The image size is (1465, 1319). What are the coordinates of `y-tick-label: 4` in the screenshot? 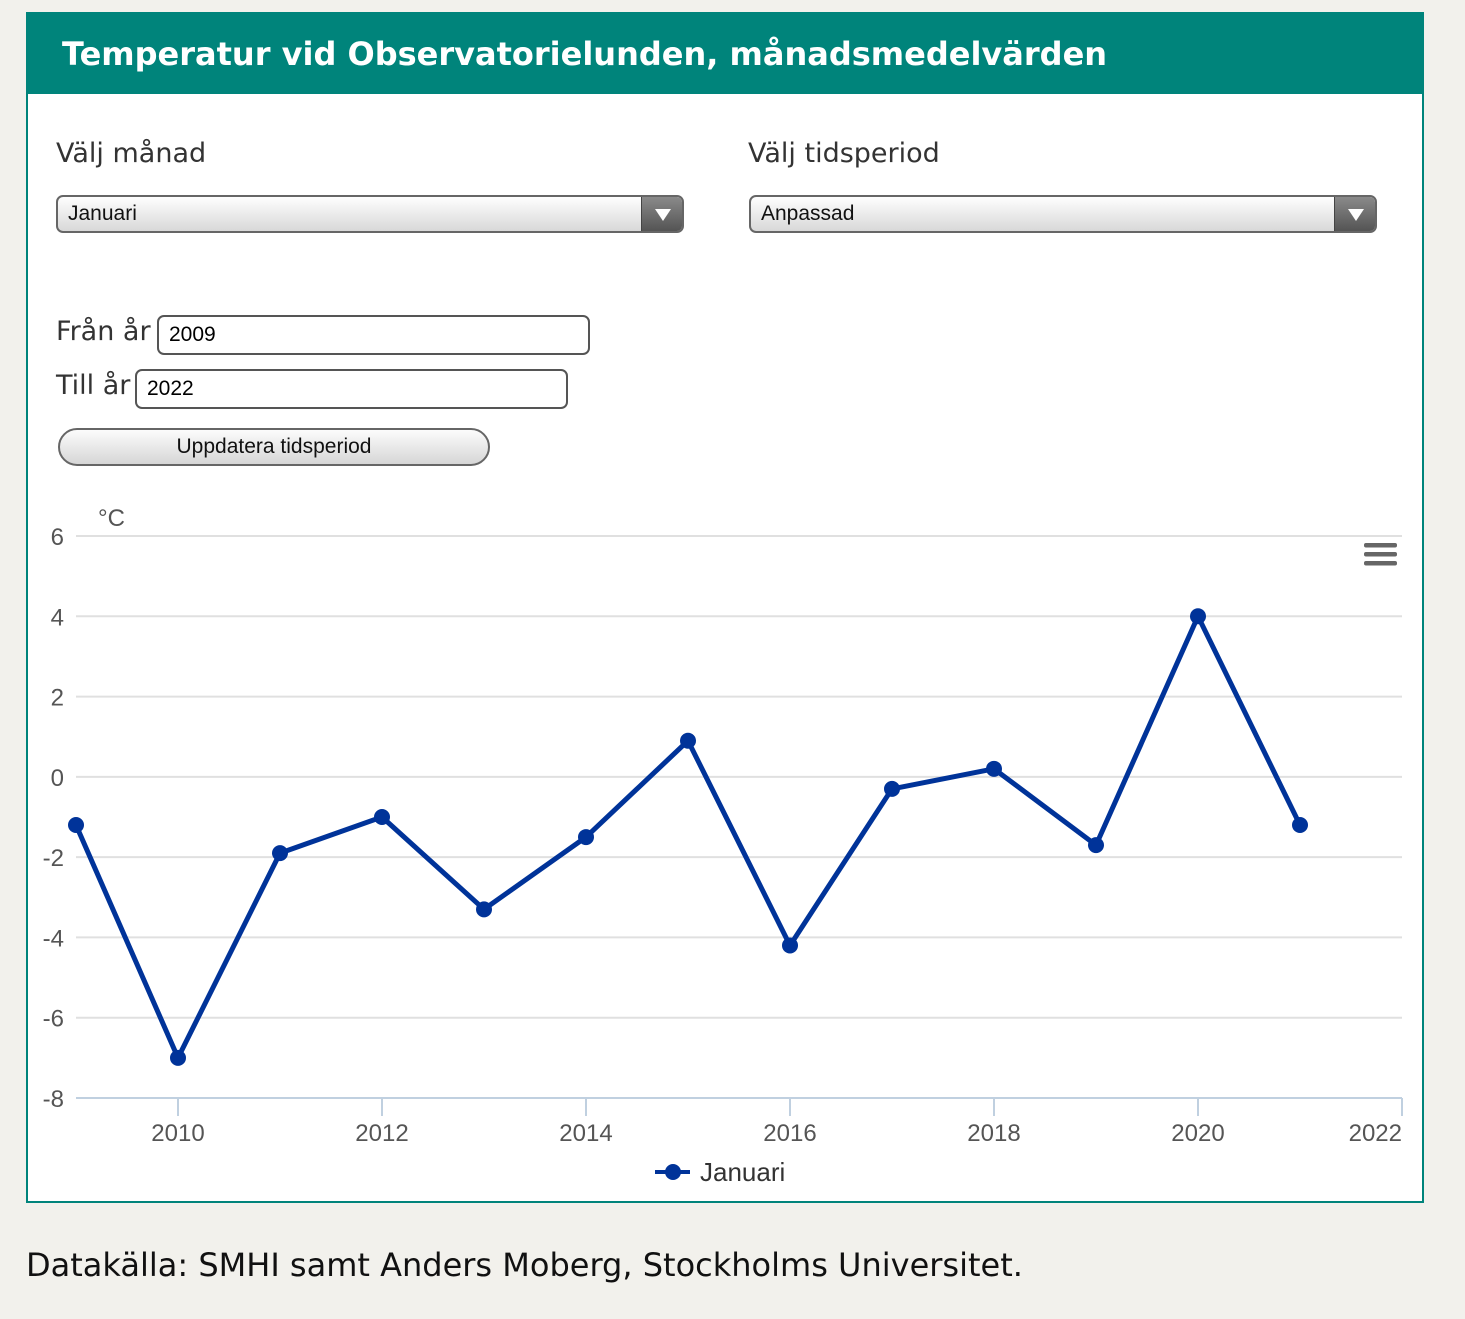 It's located at (57, 617).